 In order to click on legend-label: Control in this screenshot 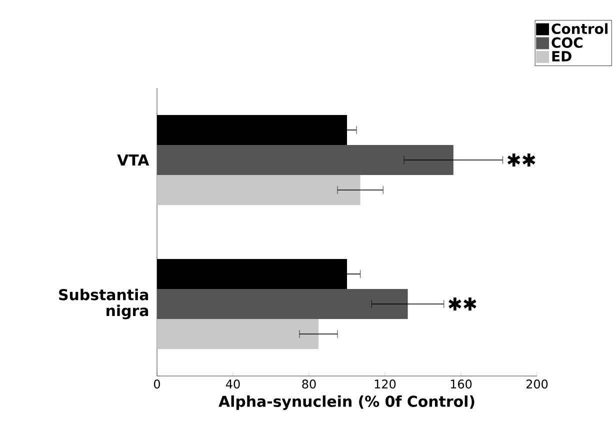, I will do `click(580, 28)`.